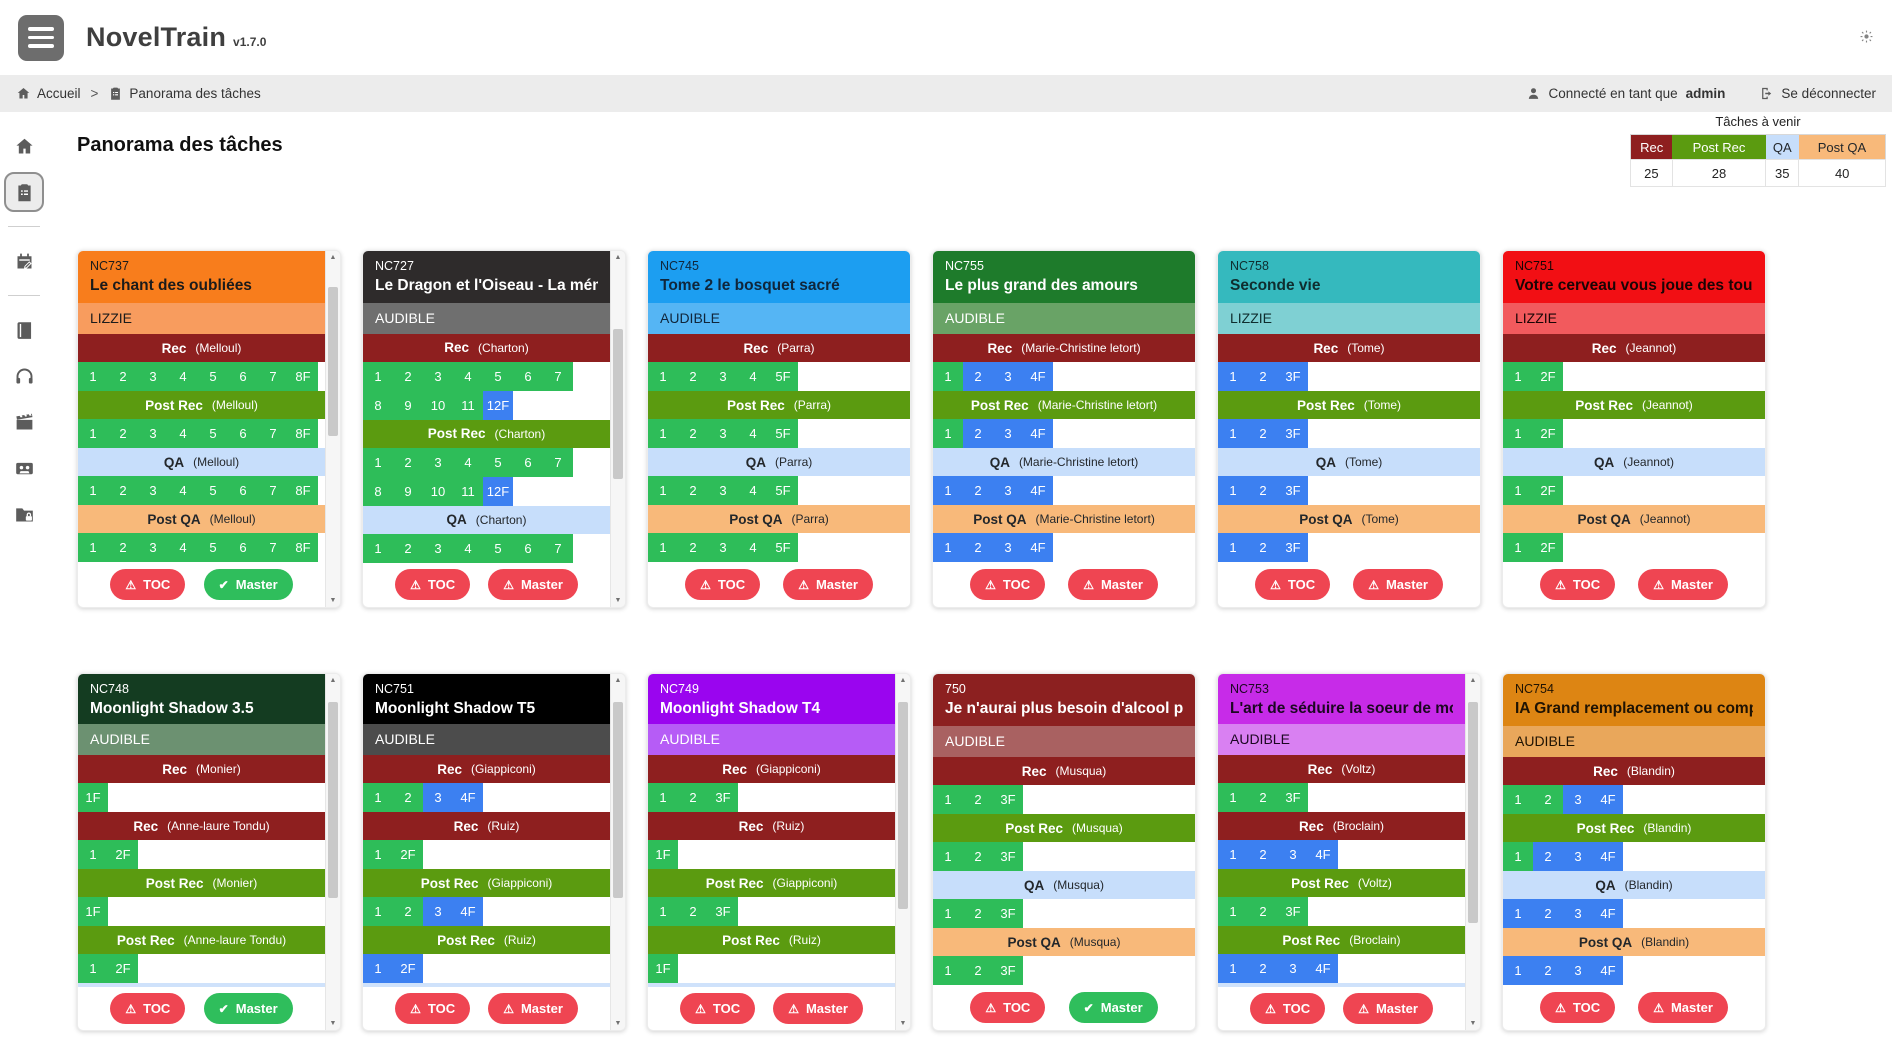  What do you see at coordinates (408, 491) in the screenshot?
I see `chapter-chip: 9` at bounding box center [408, 491].